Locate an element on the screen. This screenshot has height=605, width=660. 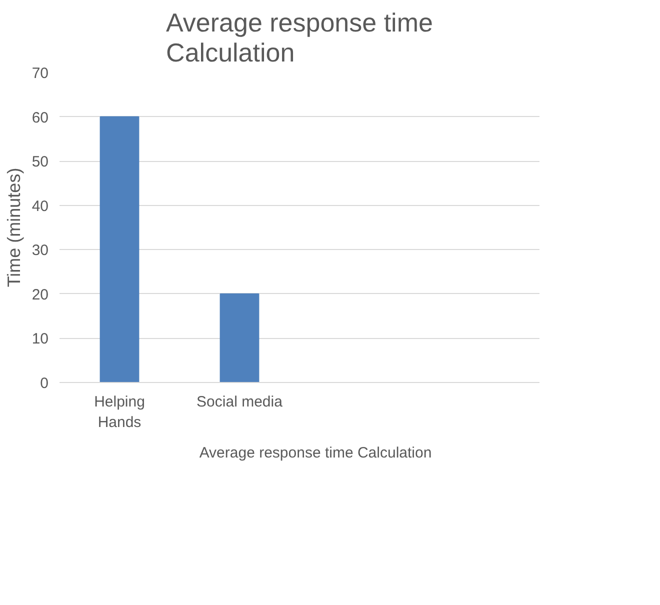
y-axis-title: Time (minutes) is located at coordinates (14, 228).